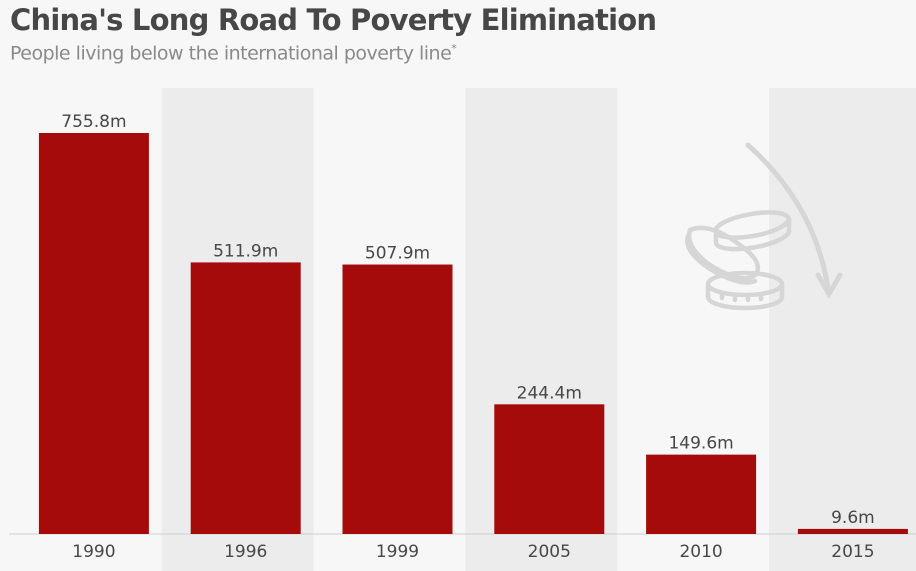 The width and height of the screenshot is (916, 571). Describe the element at coordinates (93, 552) in the screenshot. I see `x-tick-label: 1990` at that location.